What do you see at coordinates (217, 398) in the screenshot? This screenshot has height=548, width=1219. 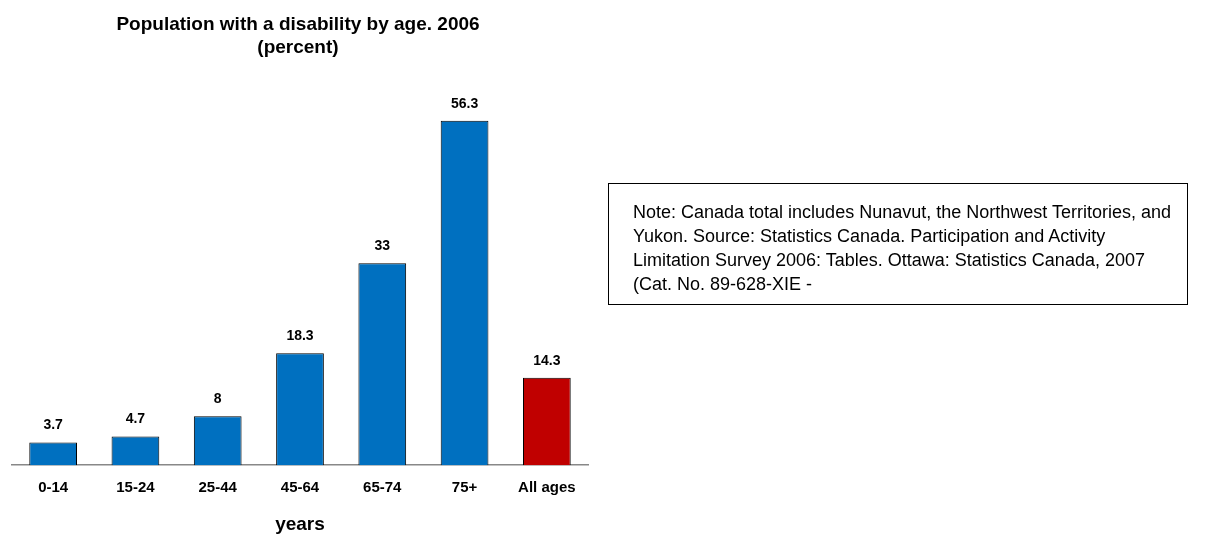 I see `data-label: 8` at bounding box center [217, 398].